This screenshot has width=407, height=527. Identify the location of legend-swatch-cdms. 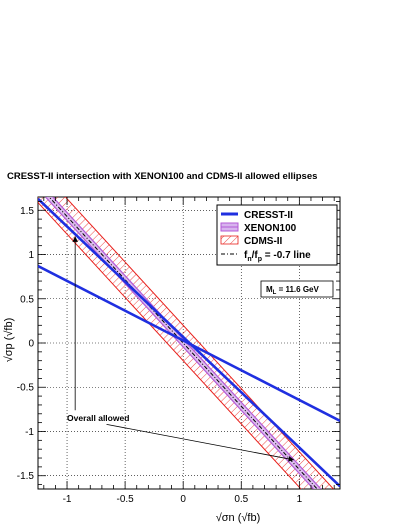
(229, 240).